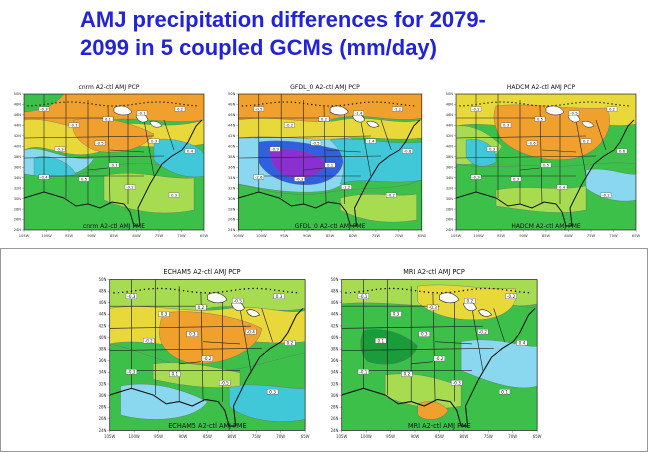 The height and width of the screenshot is (453, 650). What do you see at coordinates (232, 126) in the screenshot?
I see `lat-tick-label: 44N` at bounding box center [232, 126].